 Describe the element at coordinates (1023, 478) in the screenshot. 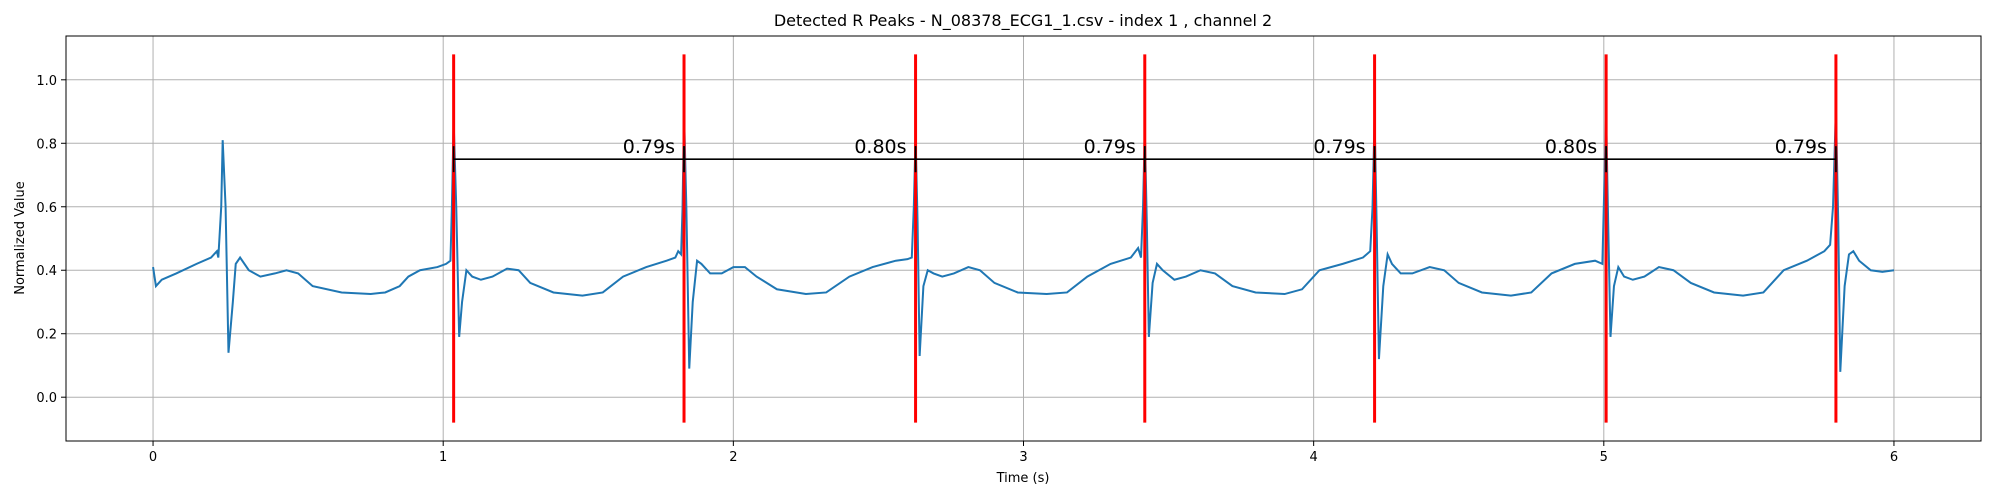

I see `x-axis-label: Time (s)` at that location.